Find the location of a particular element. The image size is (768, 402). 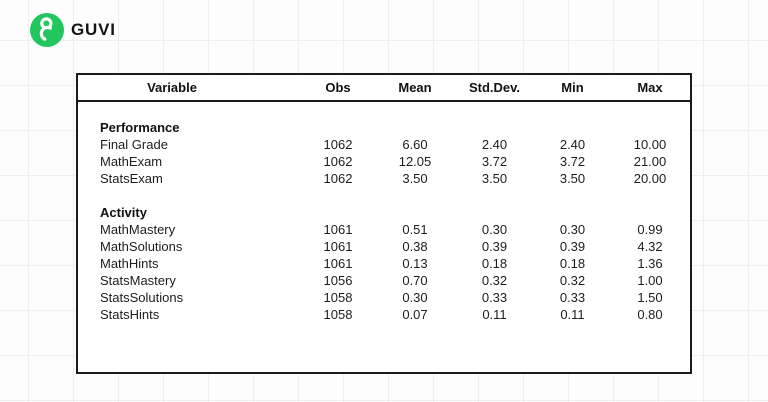

cell-min: 0.33 is located at coordinates (572, 297).